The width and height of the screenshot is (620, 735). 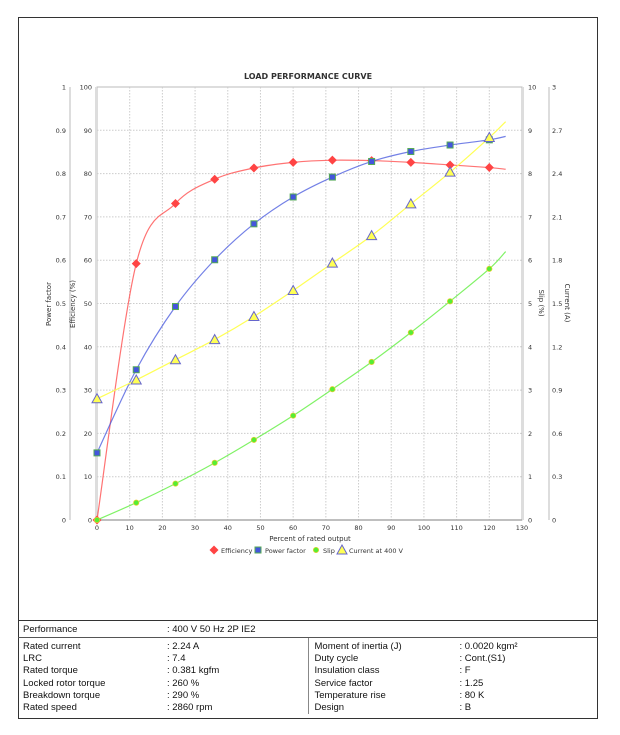 I want to click on power-factor-tick-label: 0.2, so click(x=61, y=434).